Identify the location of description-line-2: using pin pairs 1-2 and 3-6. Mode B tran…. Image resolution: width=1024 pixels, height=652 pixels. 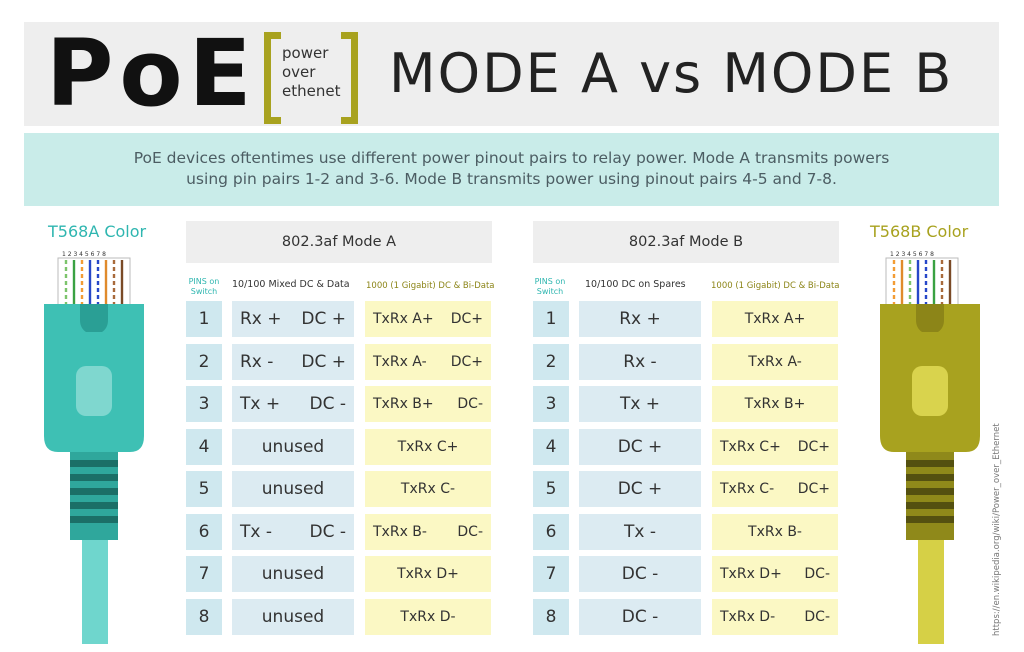
(511, 179).